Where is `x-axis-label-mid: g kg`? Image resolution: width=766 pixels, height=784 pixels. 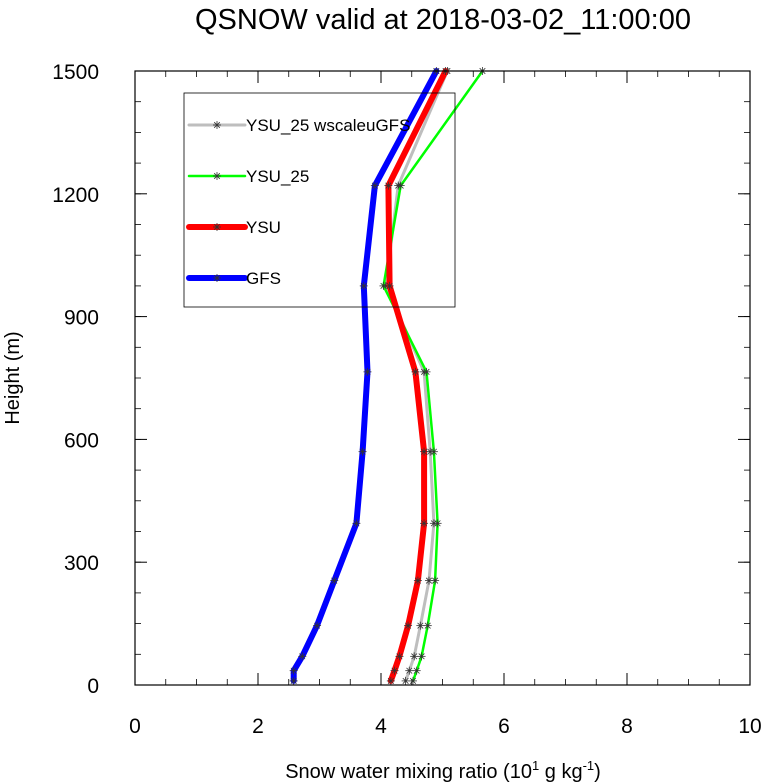
x-axis-label-mid: g kg is located at coordinates (560, 772).